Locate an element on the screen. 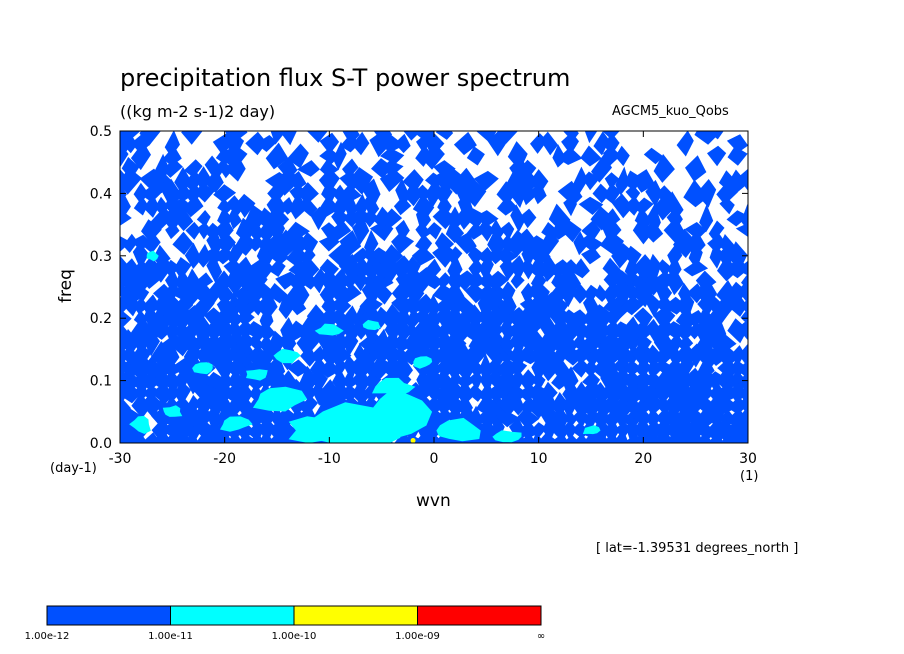  model-label: AGCM5_kuo_Qobs is located at coordinates (670, 111).